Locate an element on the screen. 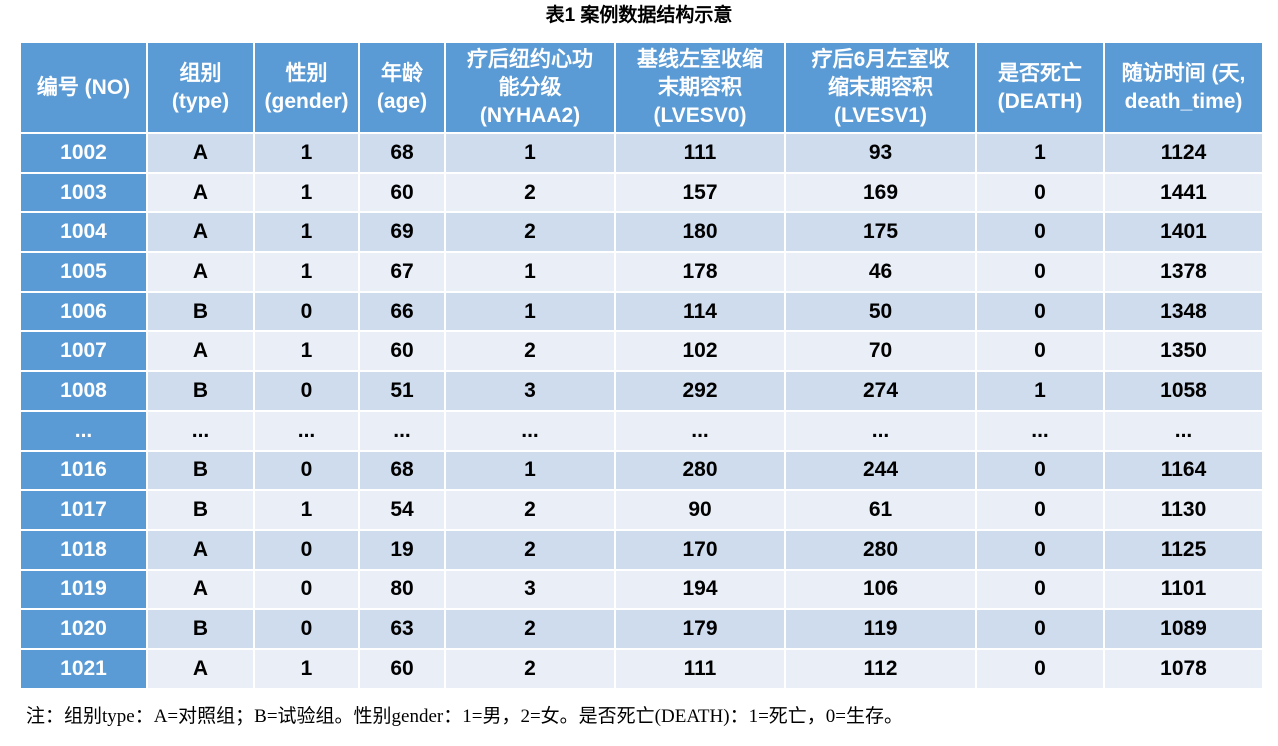  row-id-cell: 1019 is located at coordinates (83, 589).